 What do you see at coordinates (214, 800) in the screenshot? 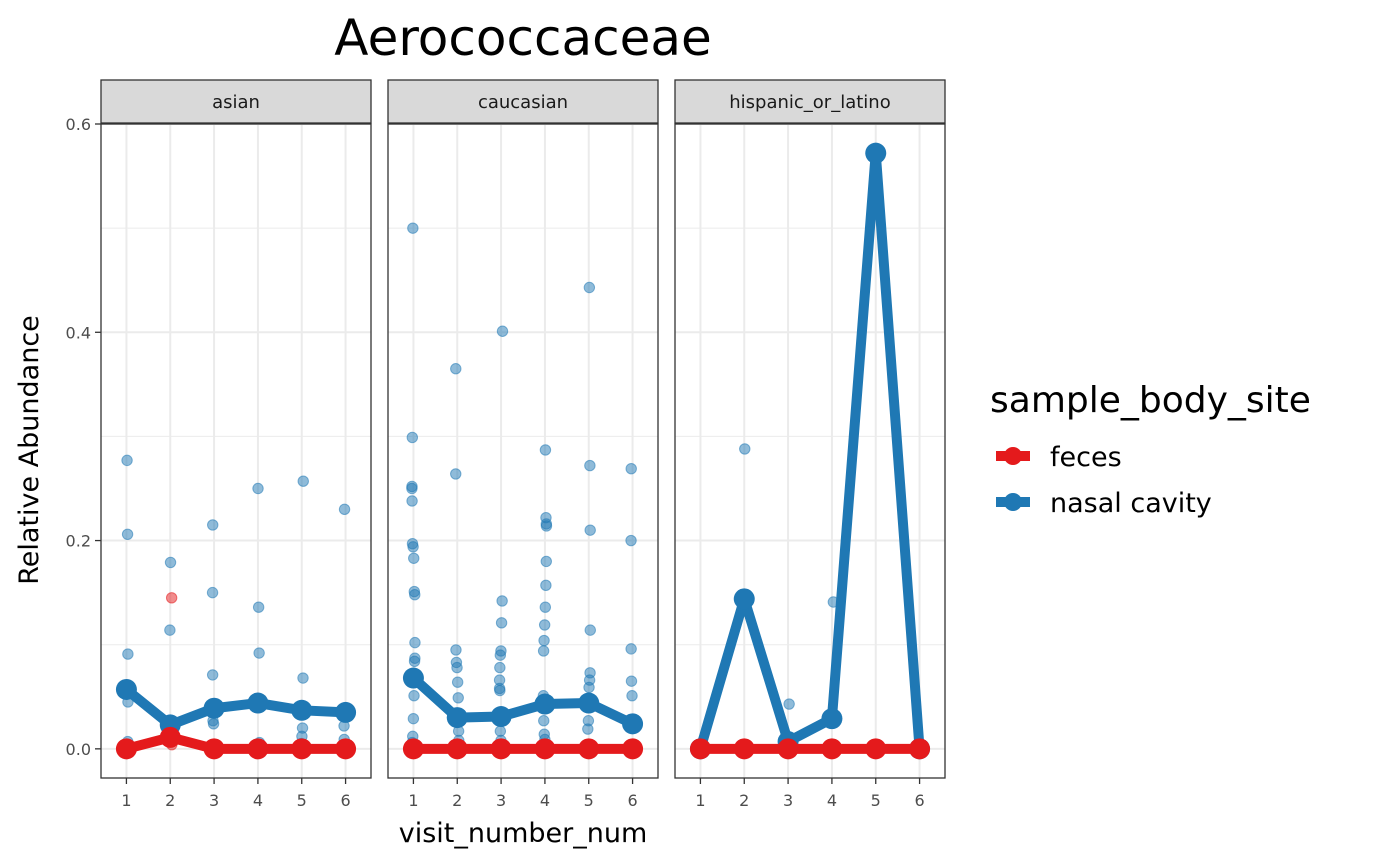
I see `x-tick-label-asian: 3` at bounding box center [214, 800].